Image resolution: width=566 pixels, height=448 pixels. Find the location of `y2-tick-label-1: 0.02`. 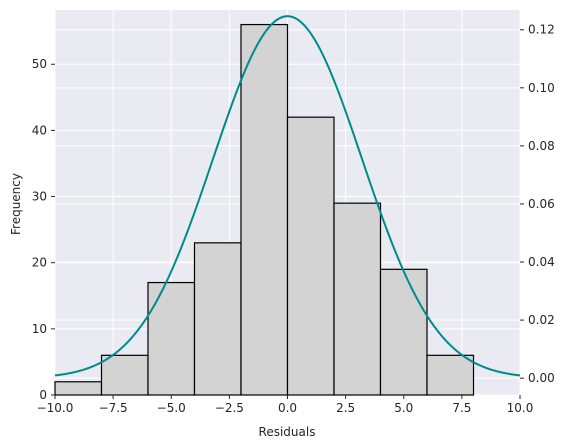

y2-tick-label-1: 0.02 is located at coordinates (541, 320).